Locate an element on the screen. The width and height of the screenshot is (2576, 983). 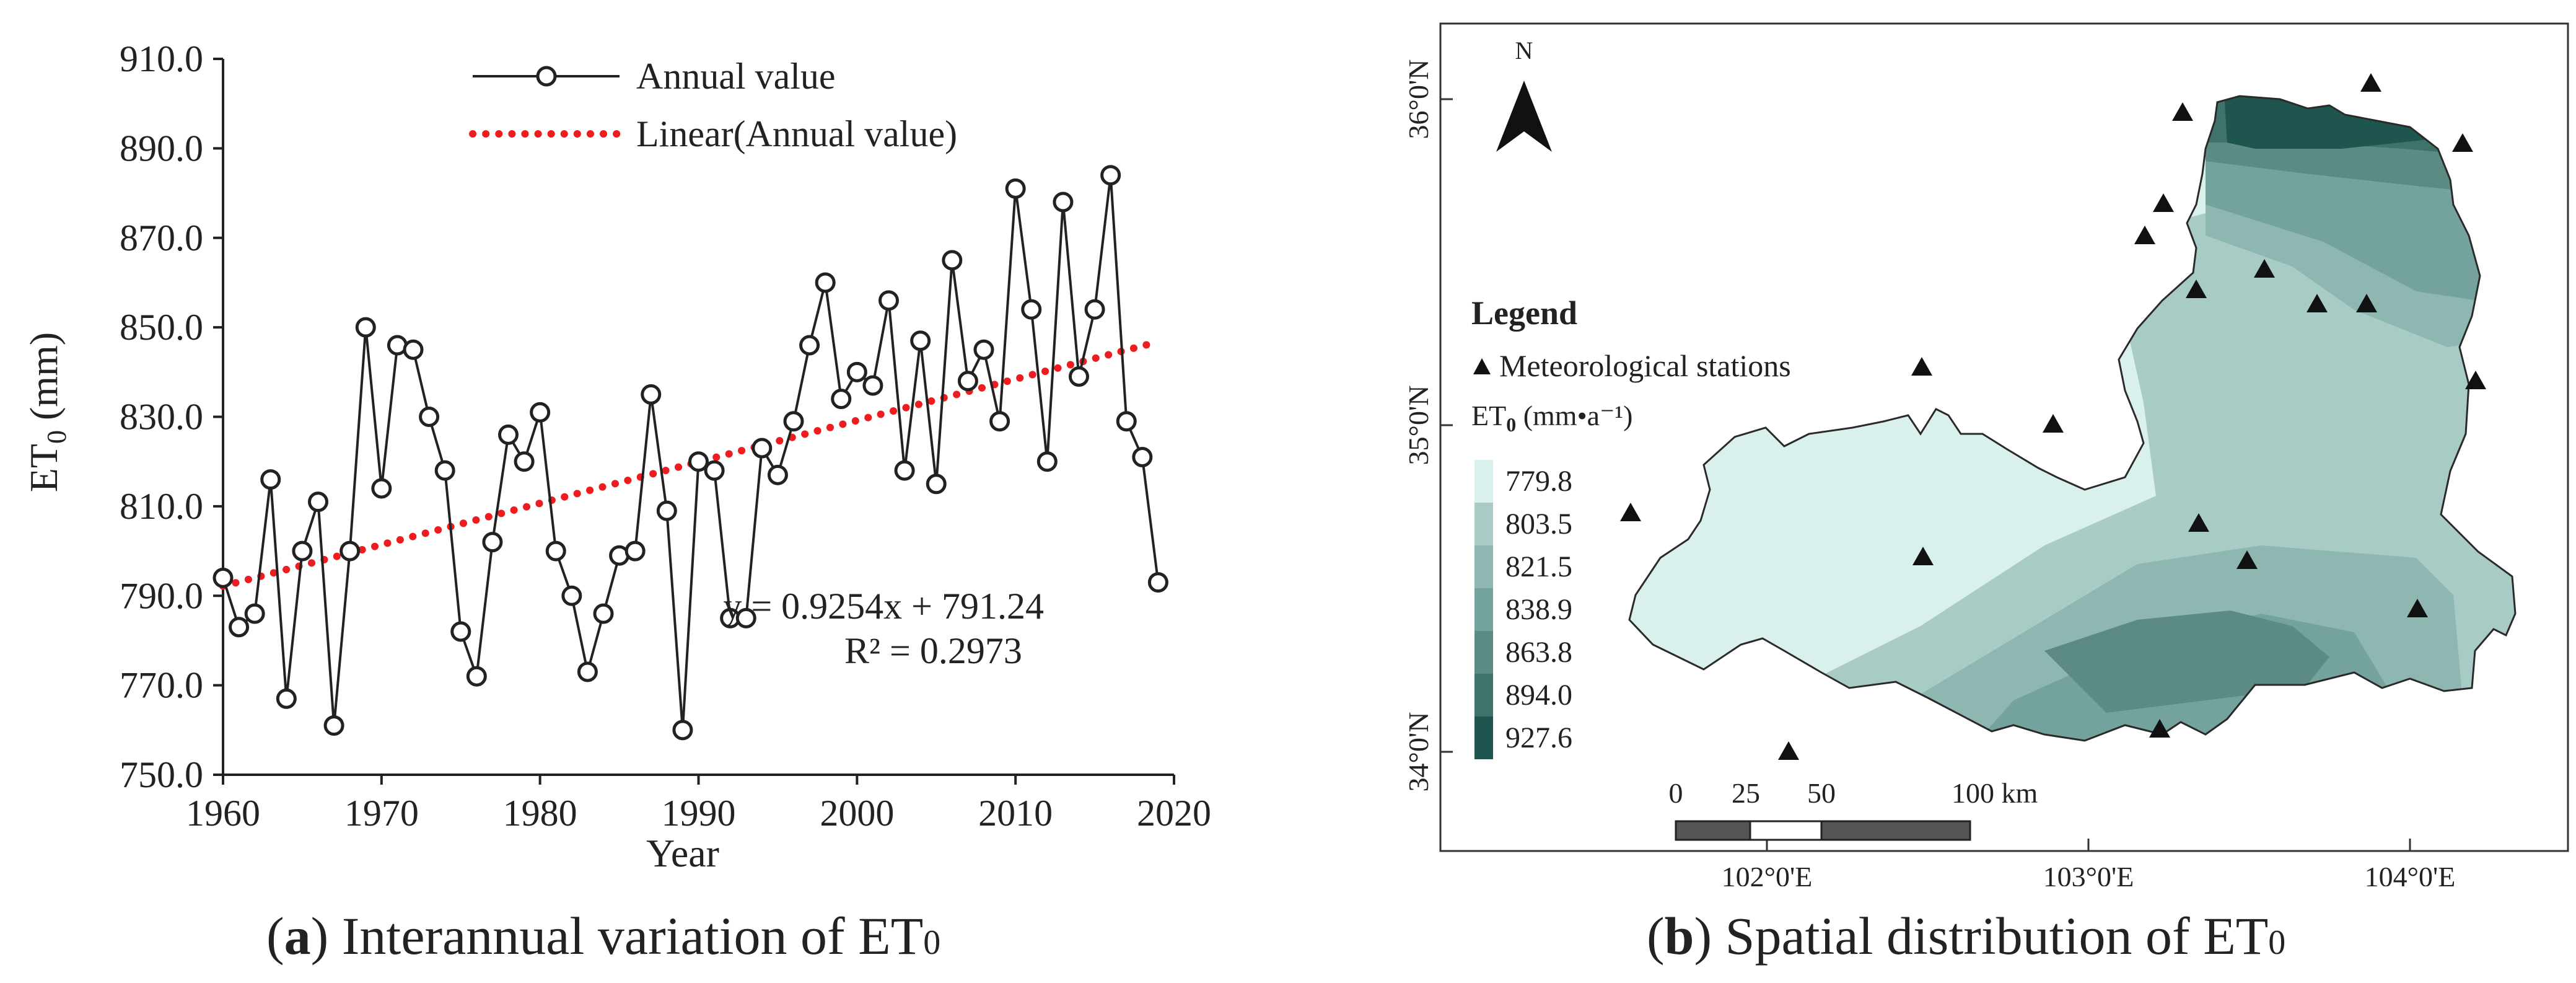
y-tick-label: 890.0 is located at coordinates (161, 148).